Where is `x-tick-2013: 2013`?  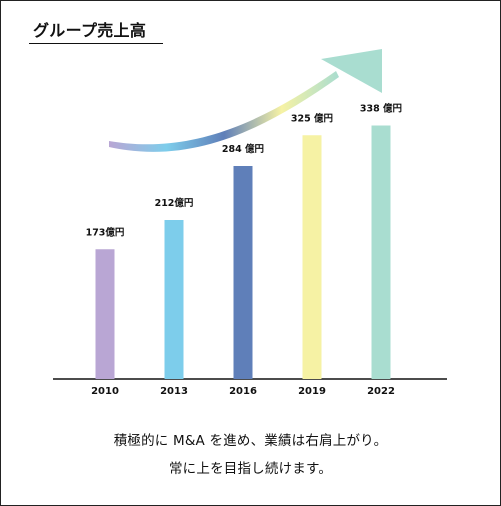
x-tick-2013: 2013 is located at coordinates (174, 391).